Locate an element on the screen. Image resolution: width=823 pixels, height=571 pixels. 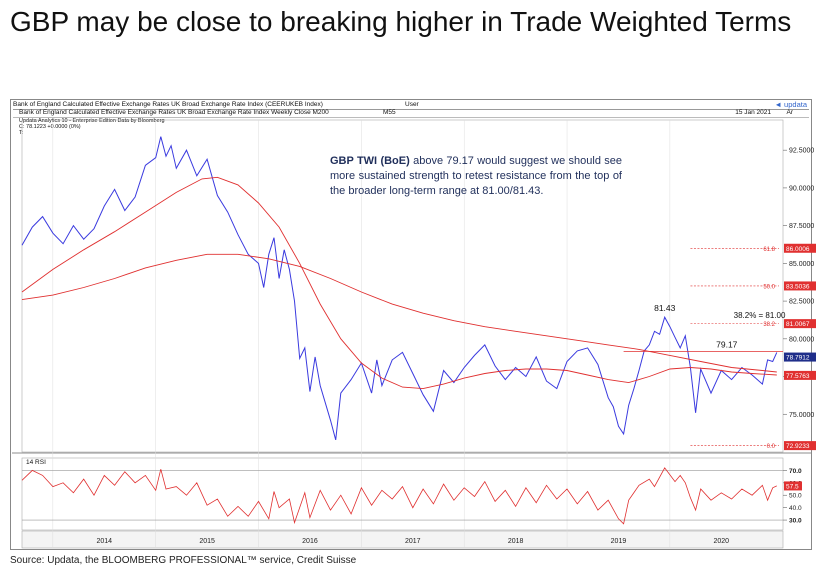
t-readout: T: is located at coordinates (21, 133).